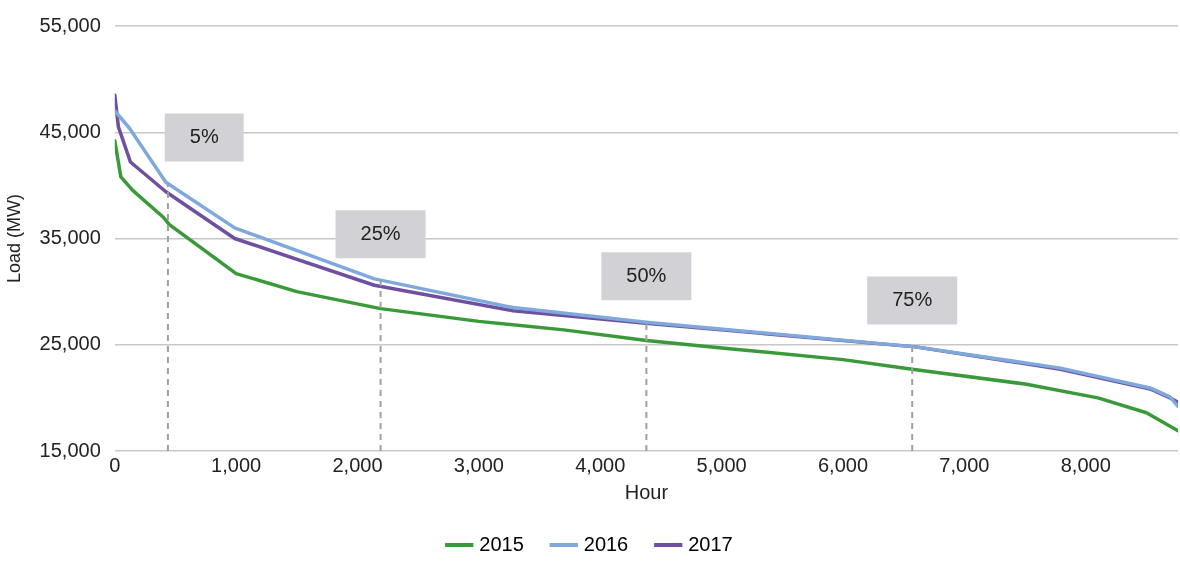  I want to click on legend-label: 2015, so click(501, 543).